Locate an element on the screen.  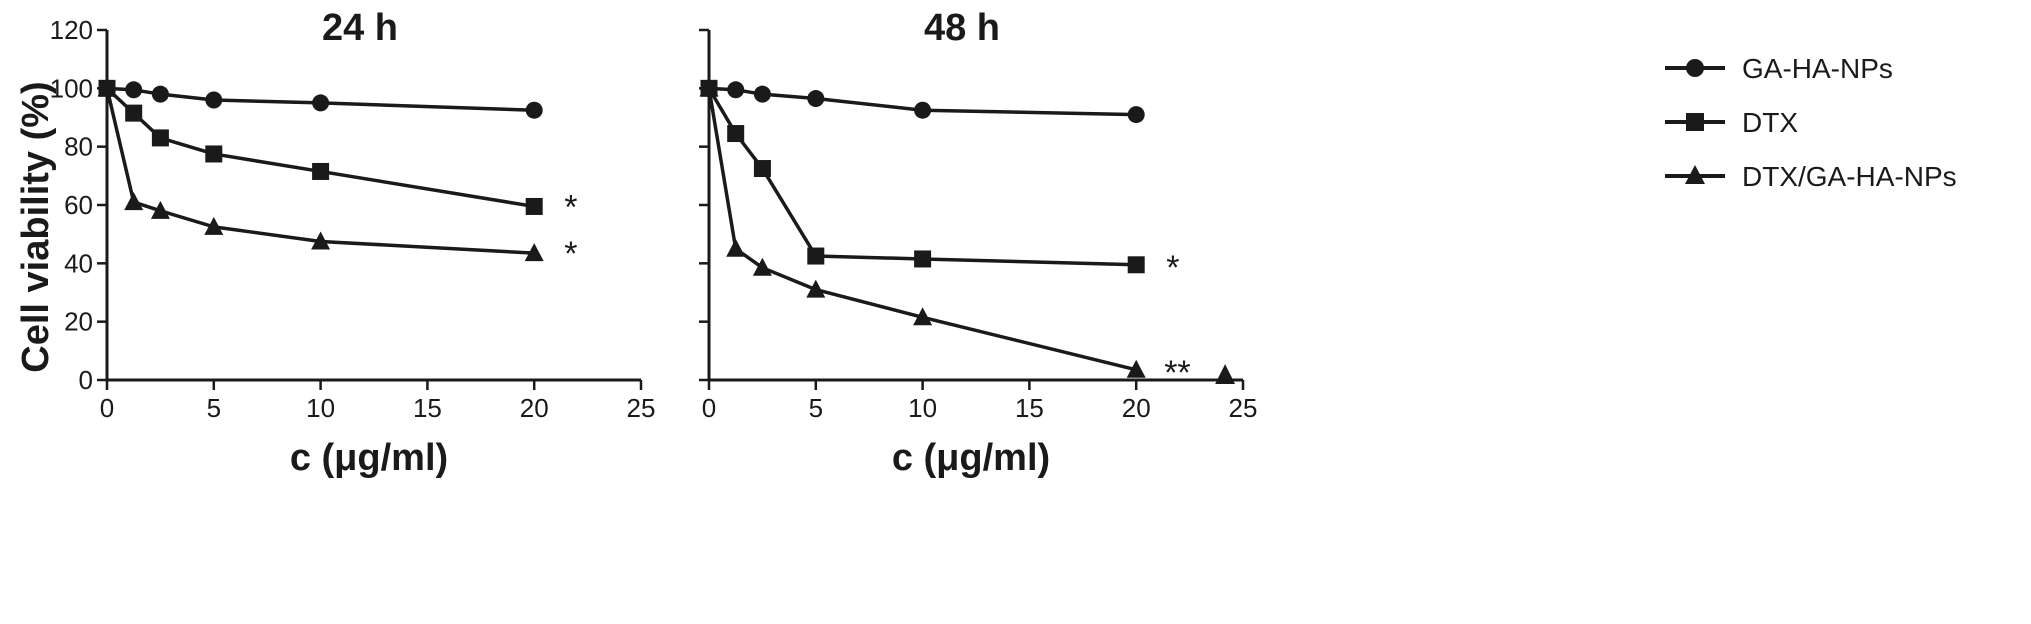
legend-label-ga-ha-nps: GA-HA-NPs is located at coordinates (1817, 68).